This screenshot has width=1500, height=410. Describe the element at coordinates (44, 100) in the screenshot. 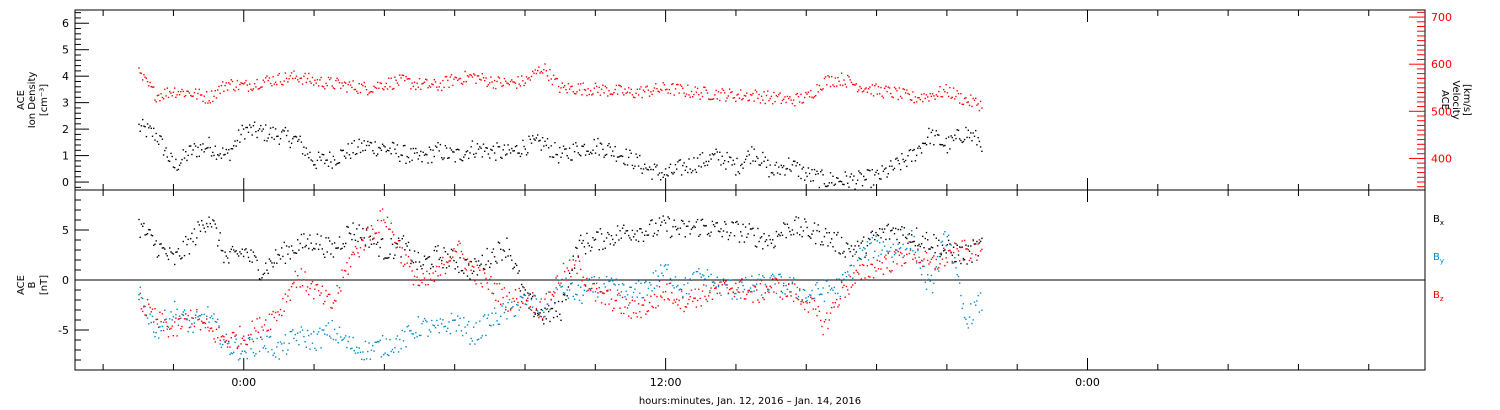

I see `density-axis-label-line3: [cm⁻³]` at that location.